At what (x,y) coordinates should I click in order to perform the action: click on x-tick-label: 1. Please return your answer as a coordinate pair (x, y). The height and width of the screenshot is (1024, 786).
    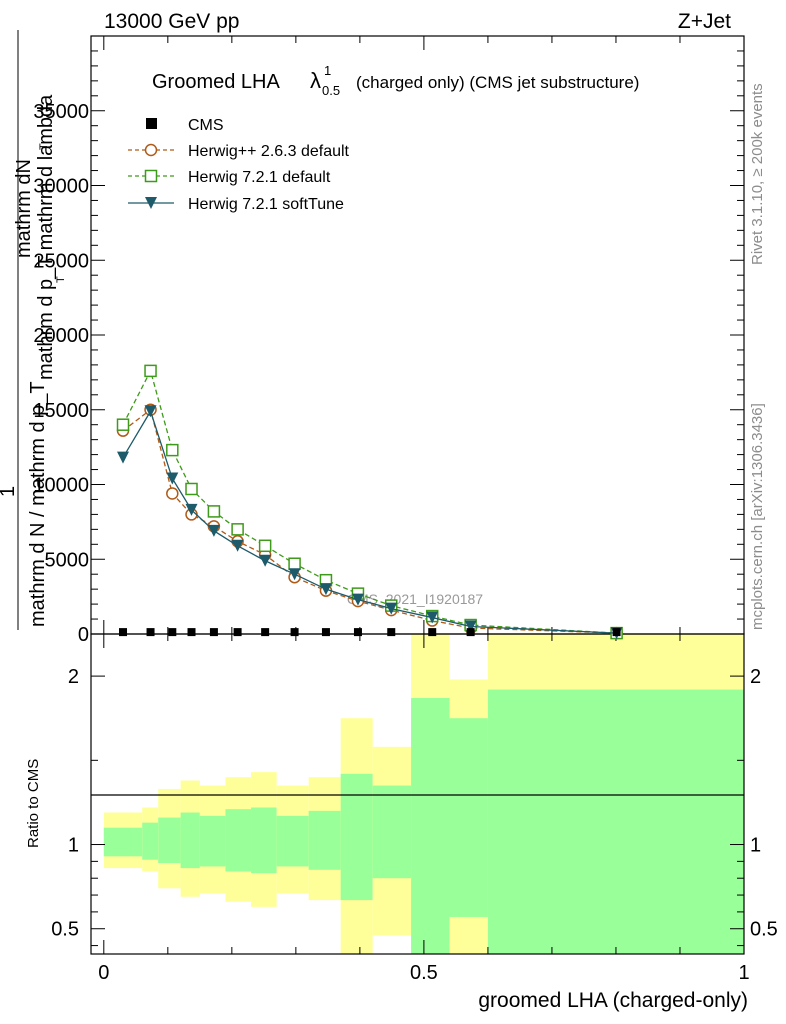
    Looking at the image, I should click on (743, 973).